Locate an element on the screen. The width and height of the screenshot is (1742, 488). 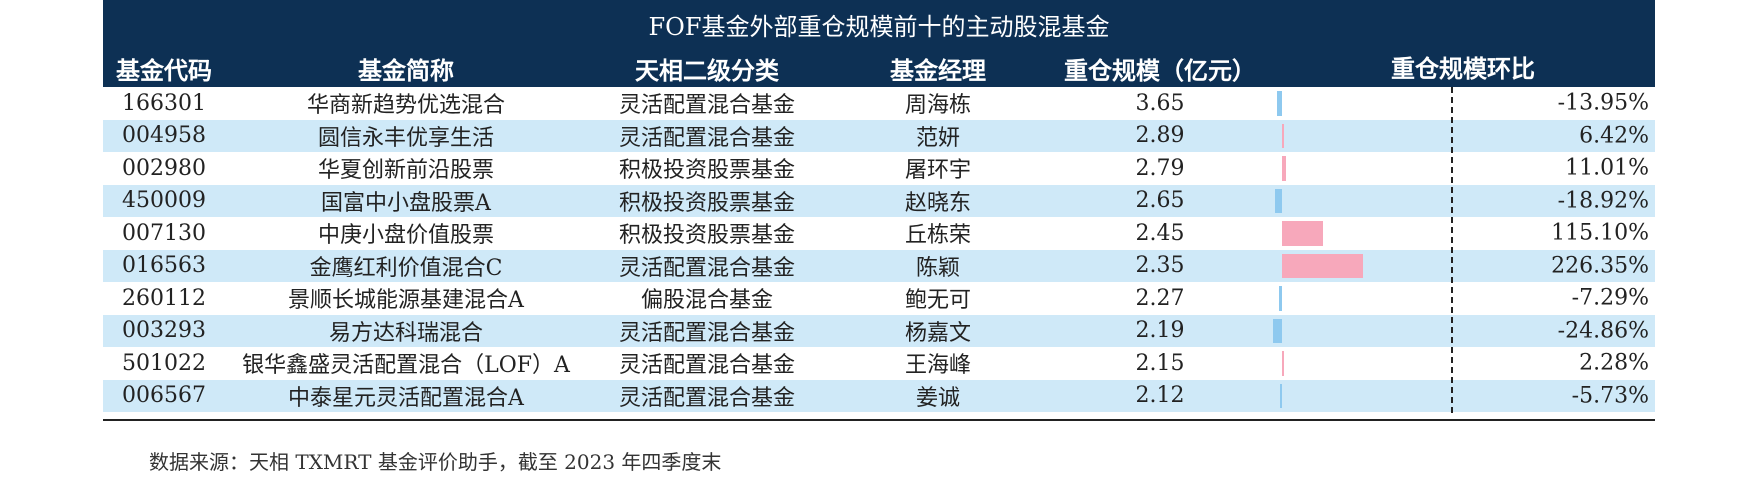
table-row: 006567 中泰星元灵活配置混合A 灵活配置混合基金 姜诚 2.12 -5.73% is located at coordinates (879, 396).